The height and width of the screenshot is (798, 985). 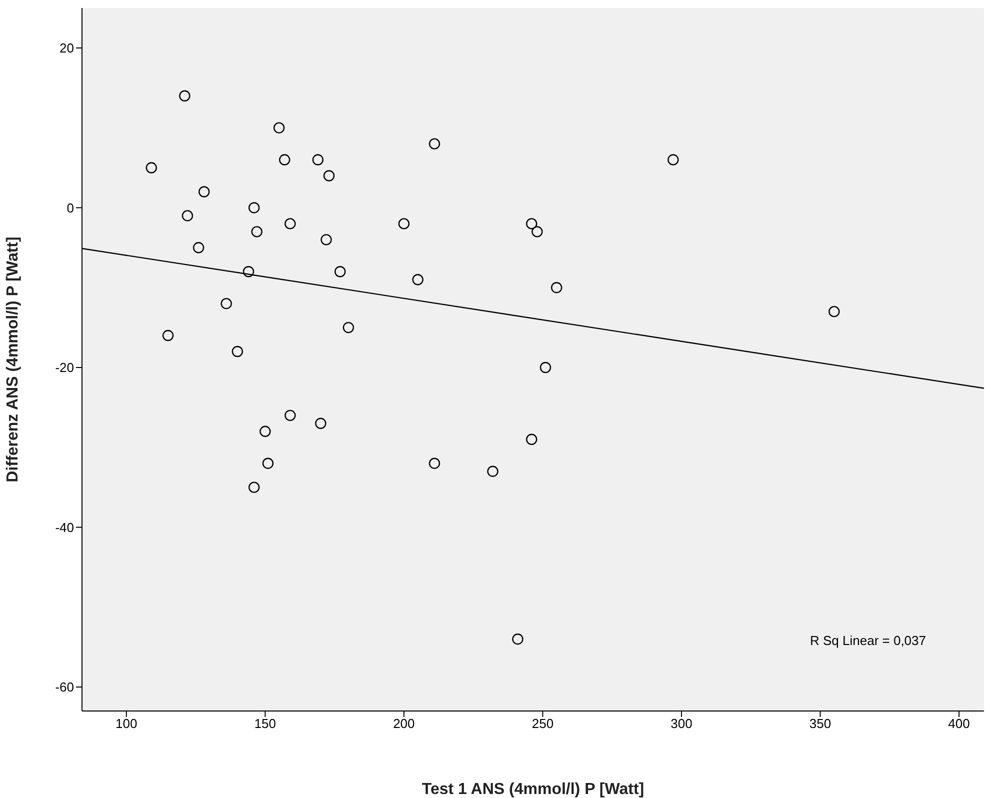 I want to click on y-tick-label: -40, so click(x=64, y=527).